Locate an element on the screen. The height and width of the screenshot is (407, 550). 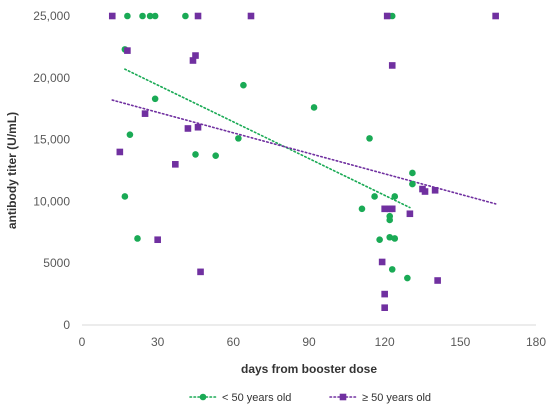
x-tick-label: 150 is located at coordinates (460, 342).